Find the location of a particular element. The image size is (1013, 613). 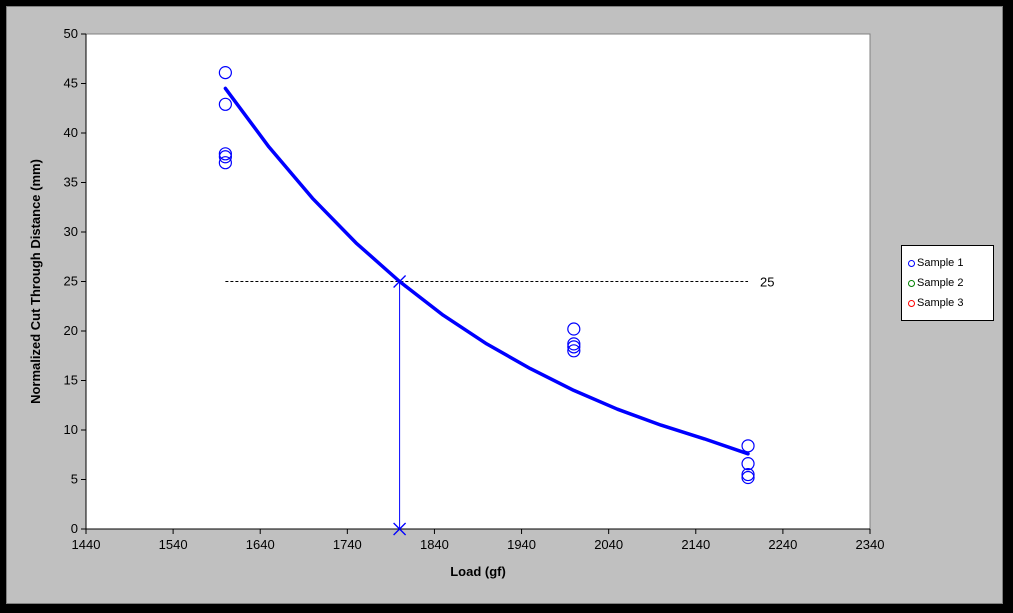

x-tick-label: 1840 is located at coordinates (434, 544).